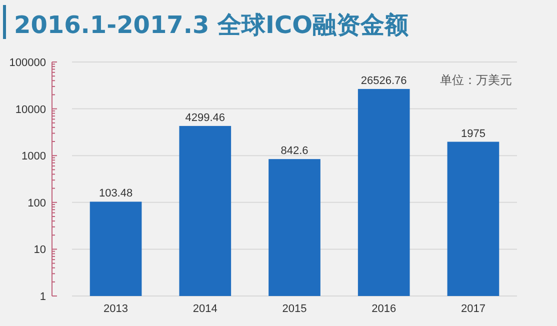 This screenshot has height=326, width=557. Describe the element at coordinates (205, 118) in the screenshot. I see `data-label: 4299.46` at that location.